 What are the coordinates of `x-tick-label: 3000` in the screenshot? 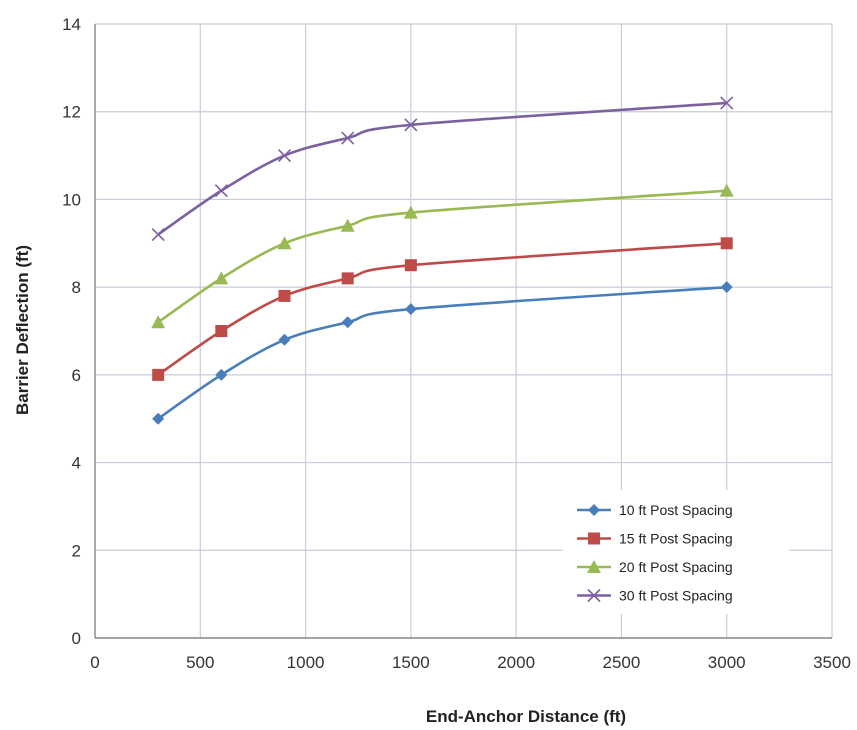 It's located at (727, 662).